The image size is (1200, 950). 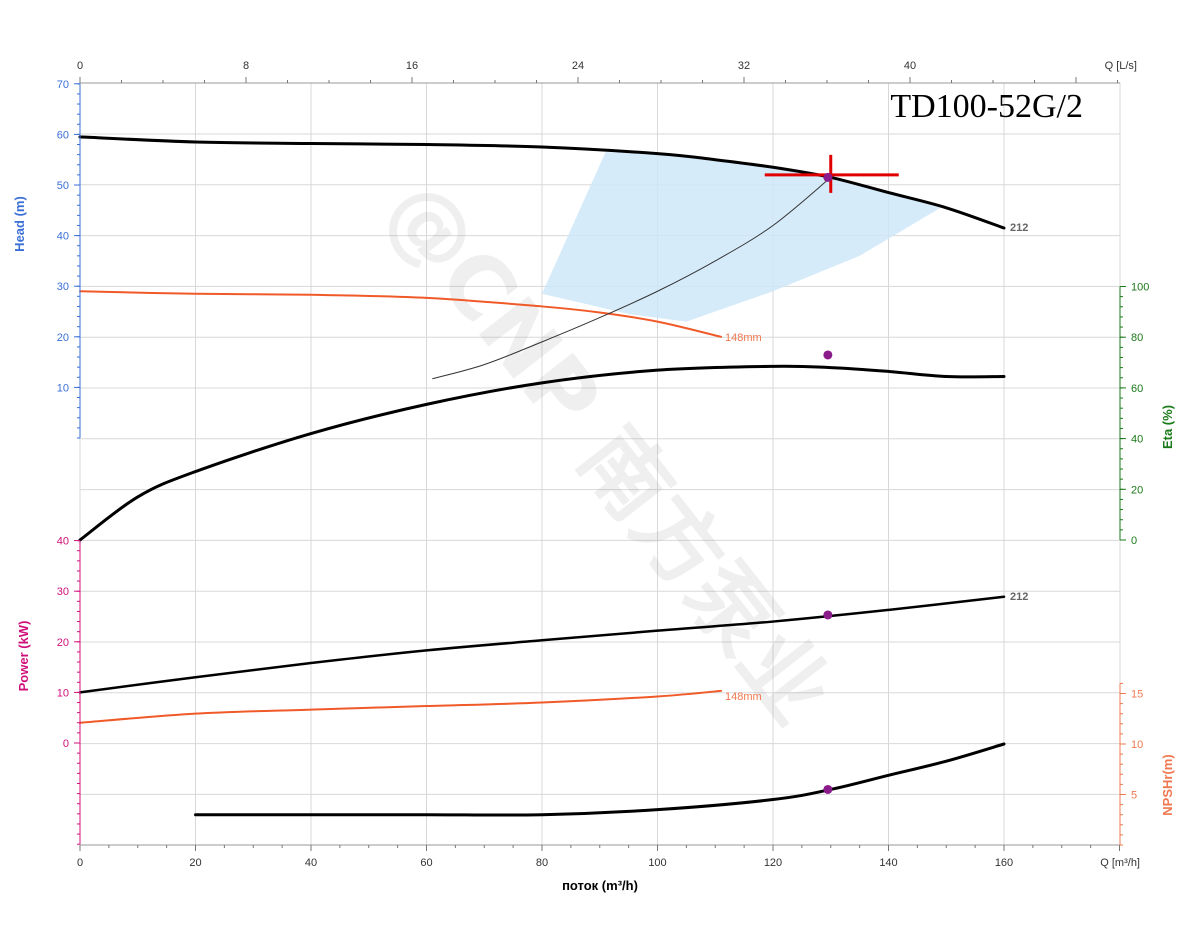 I want to click on top-tick-label: 16, so click(x=412, y=66).